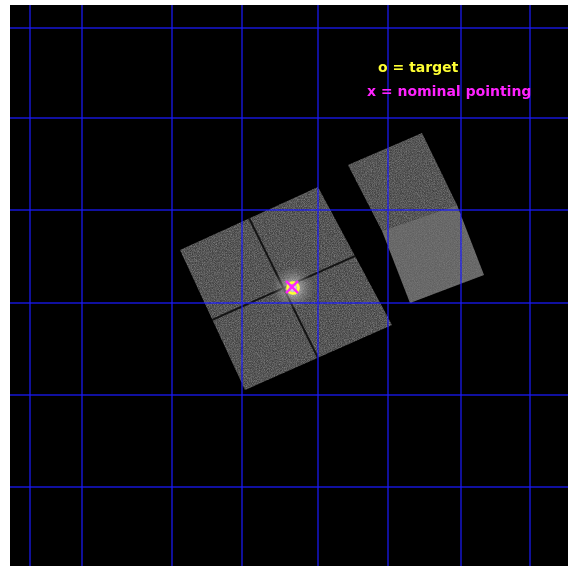  I want to click on target-circle-marker, so click(293, 288).